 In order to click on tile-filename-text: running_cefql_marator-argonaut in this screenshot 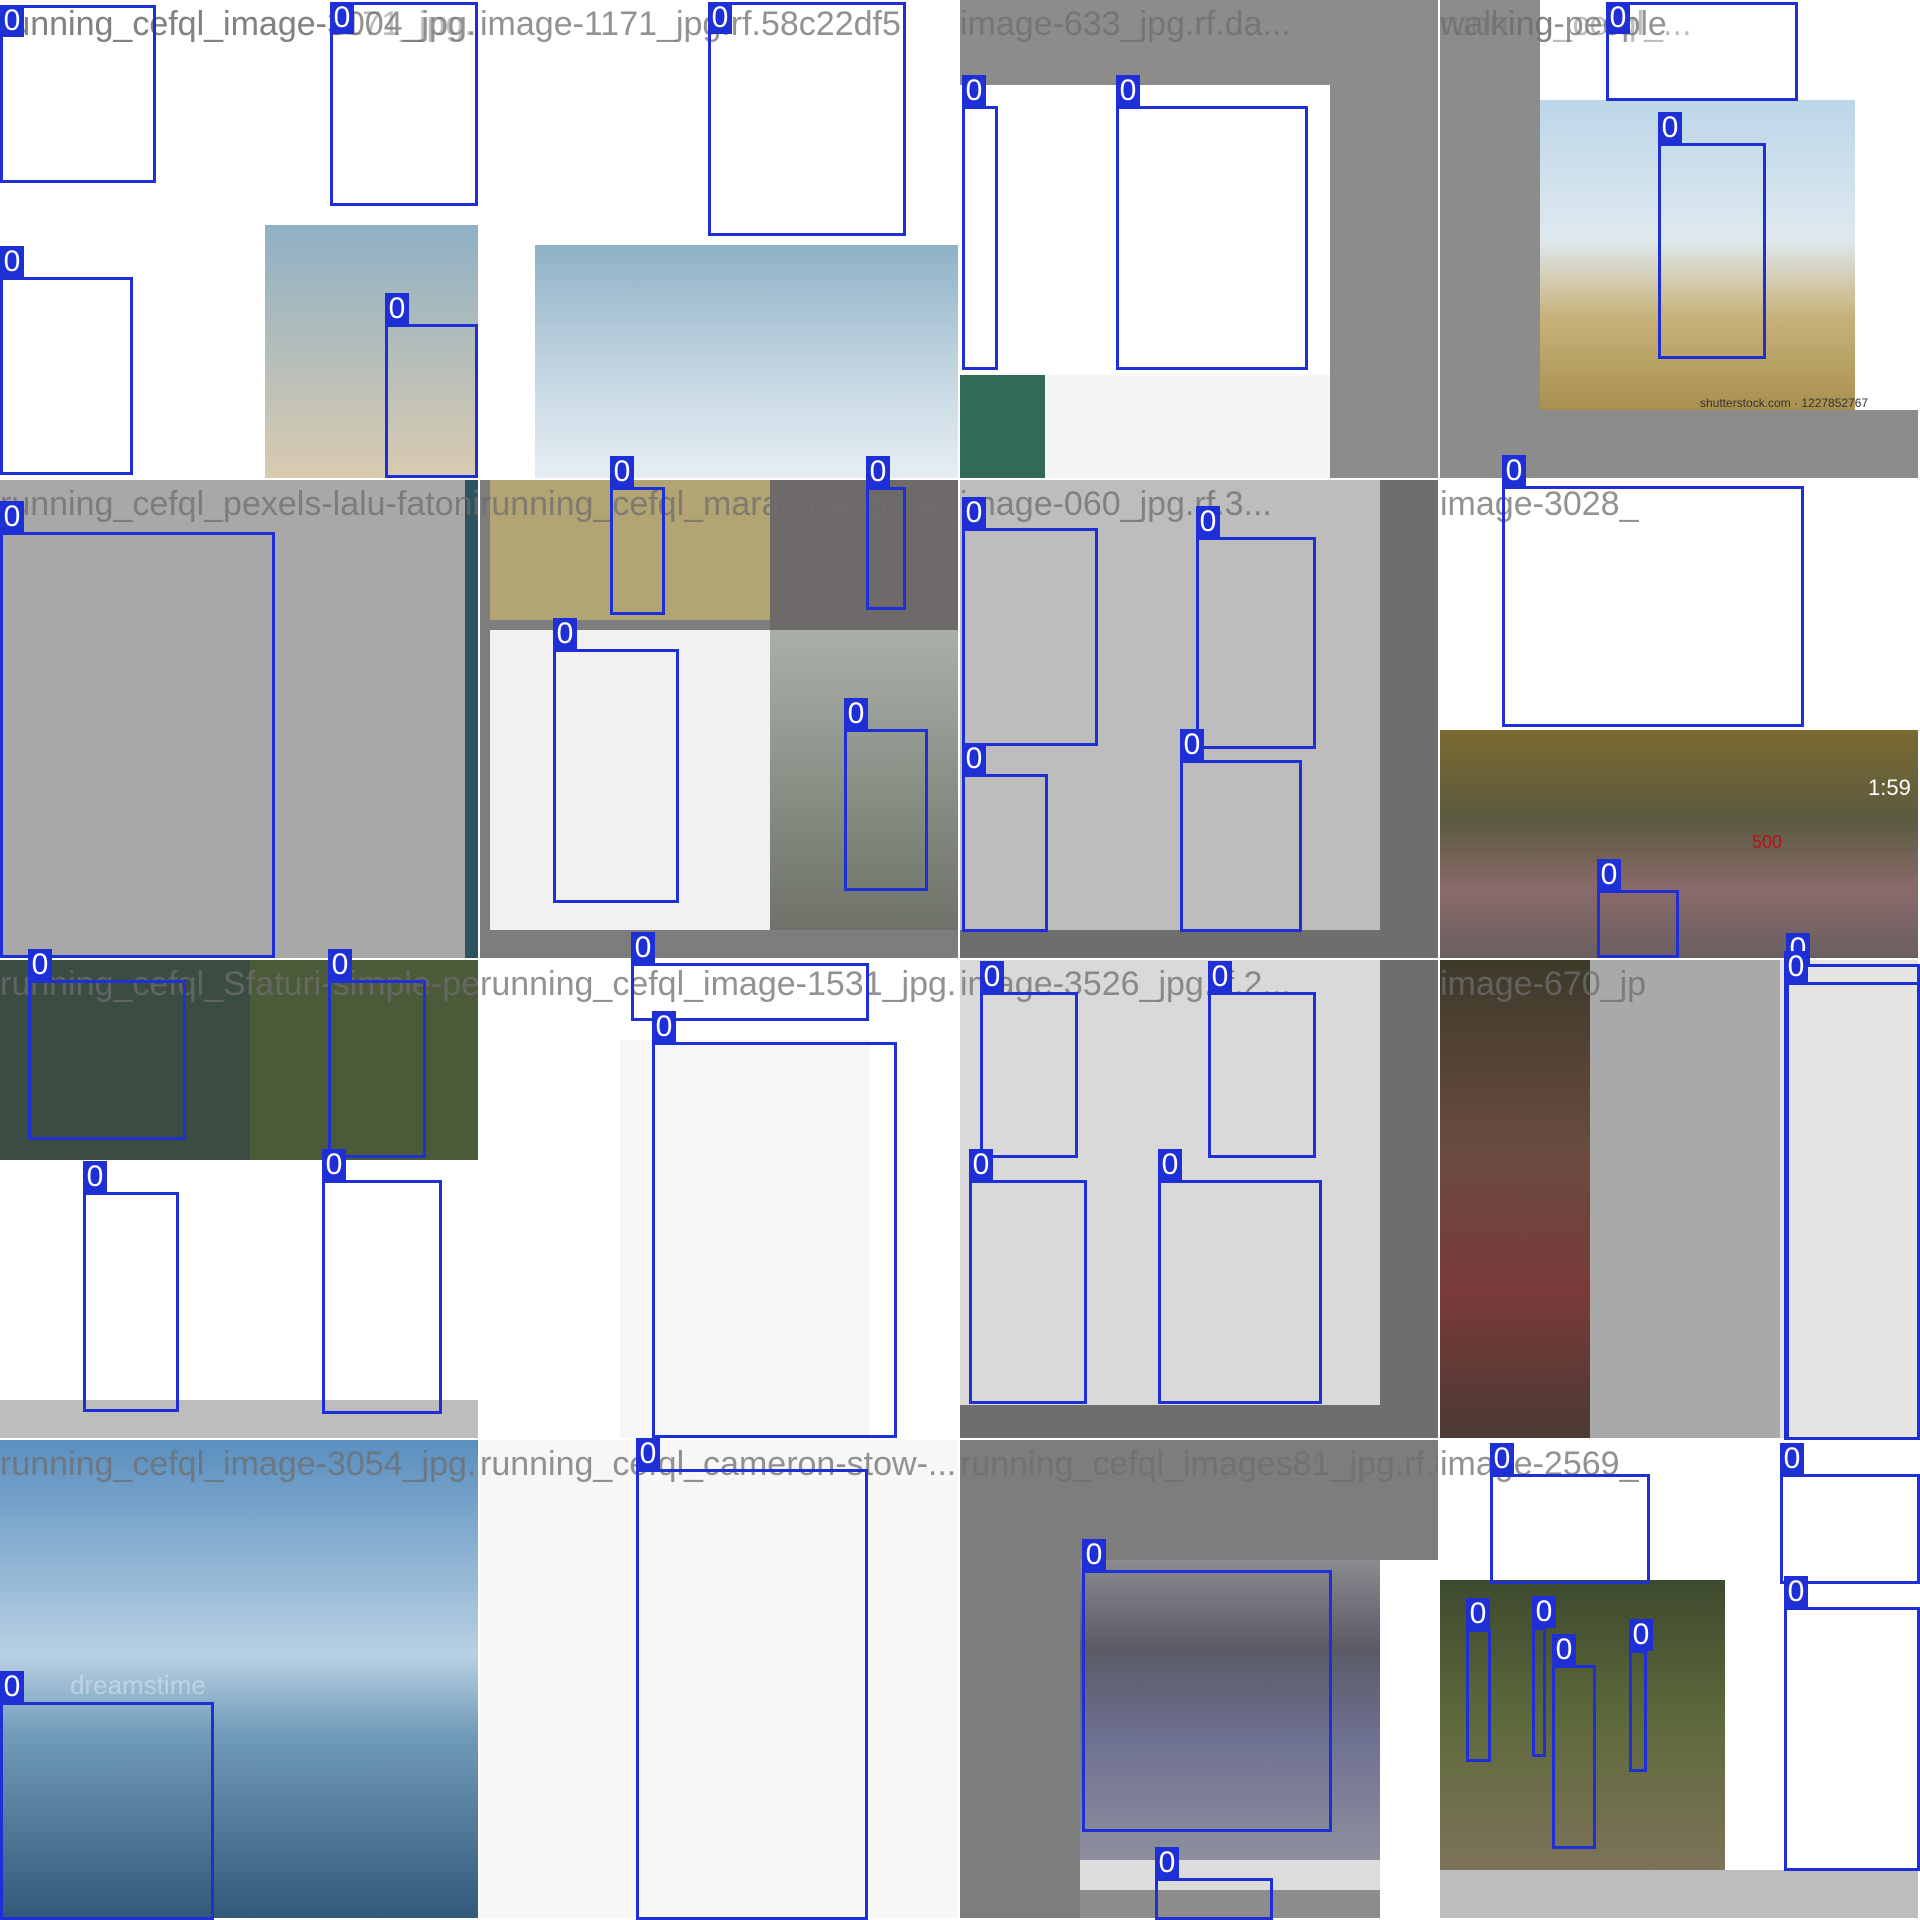, I will do `click(719, 504)`.